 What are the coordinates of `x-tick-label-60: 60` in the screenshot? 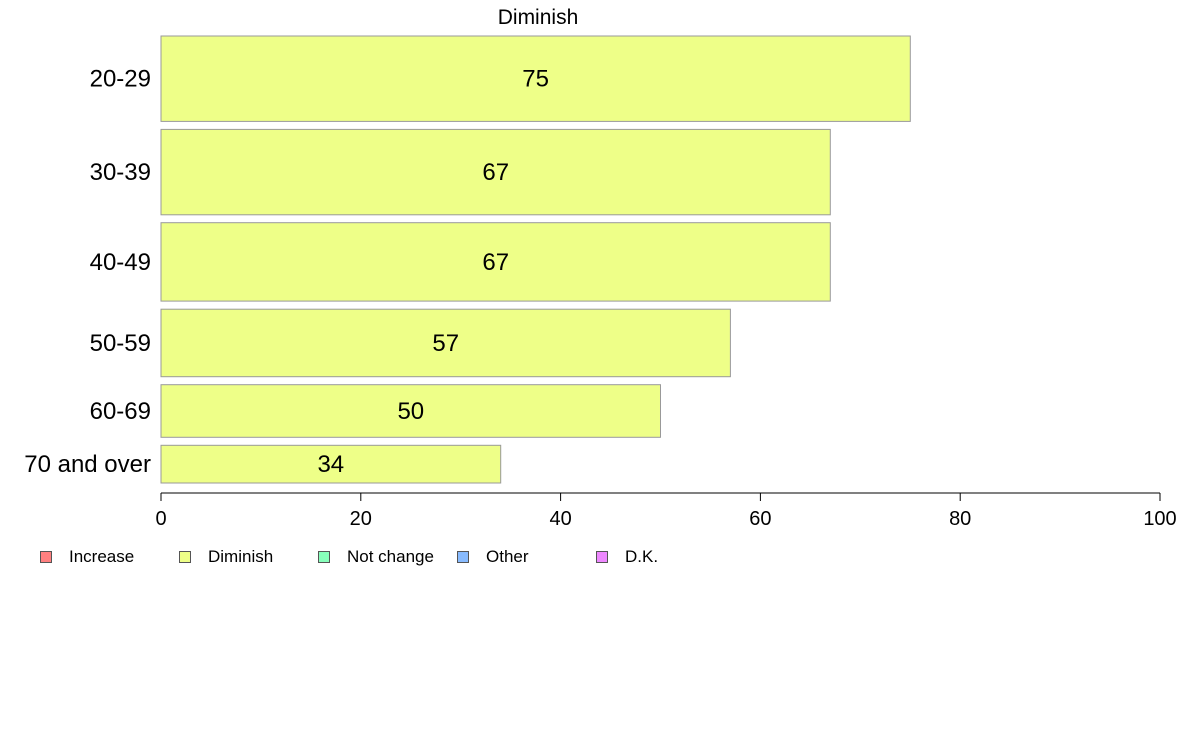 It's located at (760, 519).